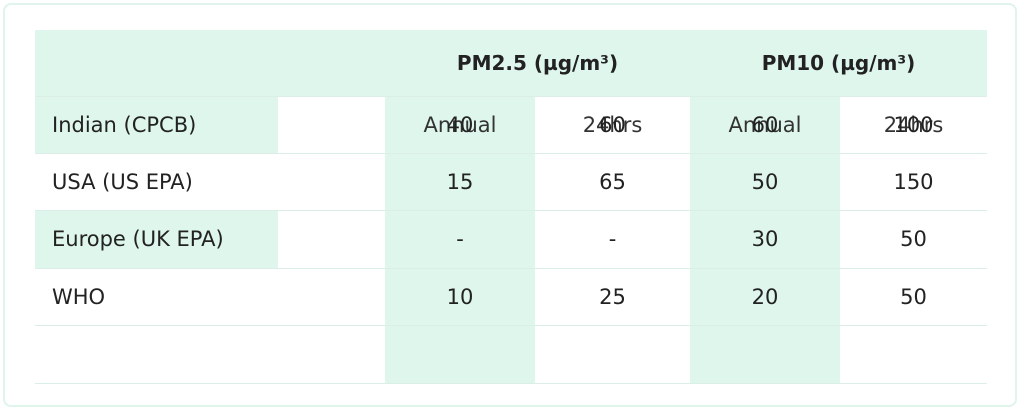 The height and width of the screenshot is (414, 1024). I want to click on table-cell: 20, so click(765, 296).